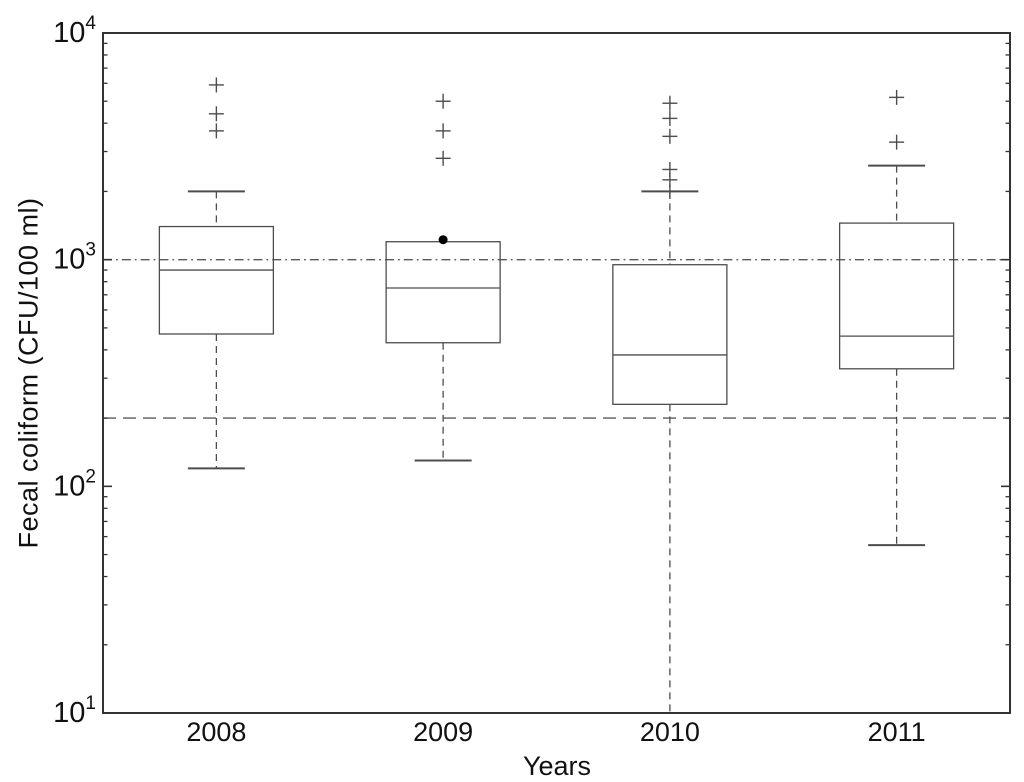 This screenshot has height=782, width=1024. Describe the element at coordinates (28, 373) in the screenshot. I see `y-axis-title: Fecal coliform (CFU/100 ml)` at that location.